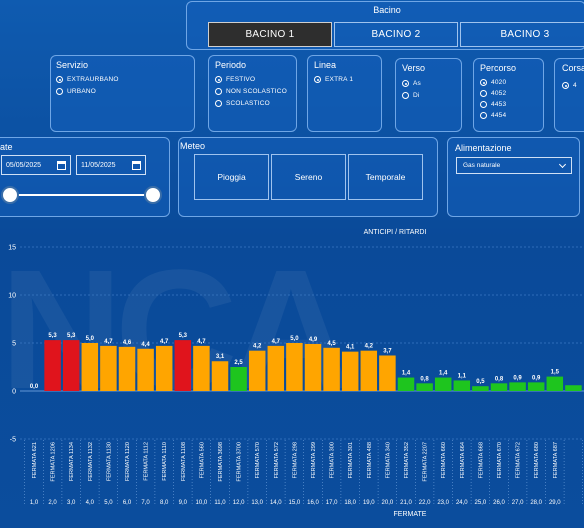 The width and height of the screenshot is (584, 528). What do you see at coordinates (569, 85) in the screenshot?
I see `corsa-option-4: 4` at bounding box center [569, 85].